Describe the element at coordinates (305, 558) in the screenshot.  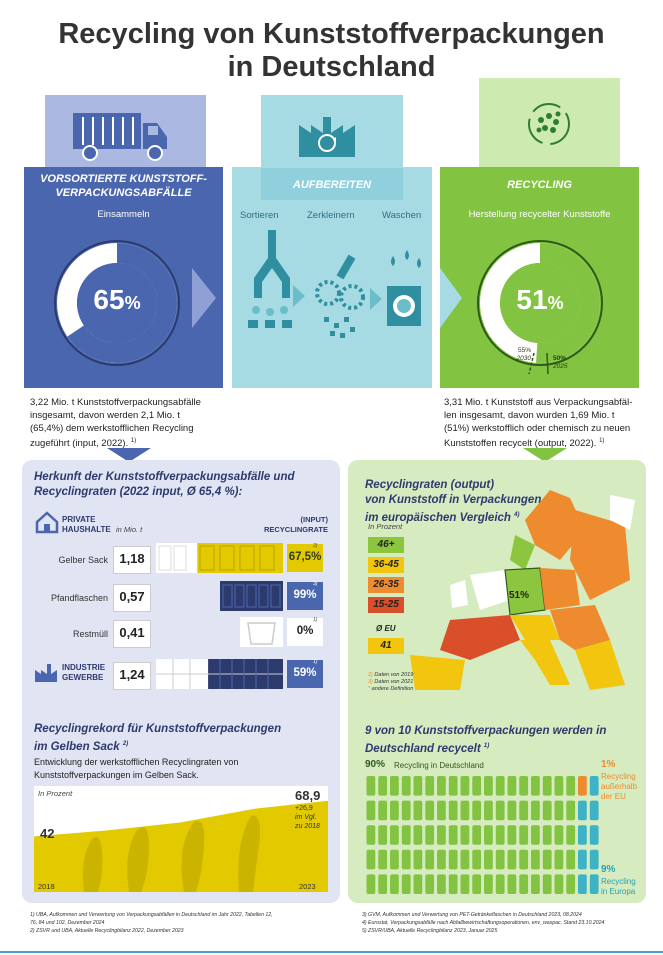
I see `rate-gelber-sack: 67,5%` at that location.